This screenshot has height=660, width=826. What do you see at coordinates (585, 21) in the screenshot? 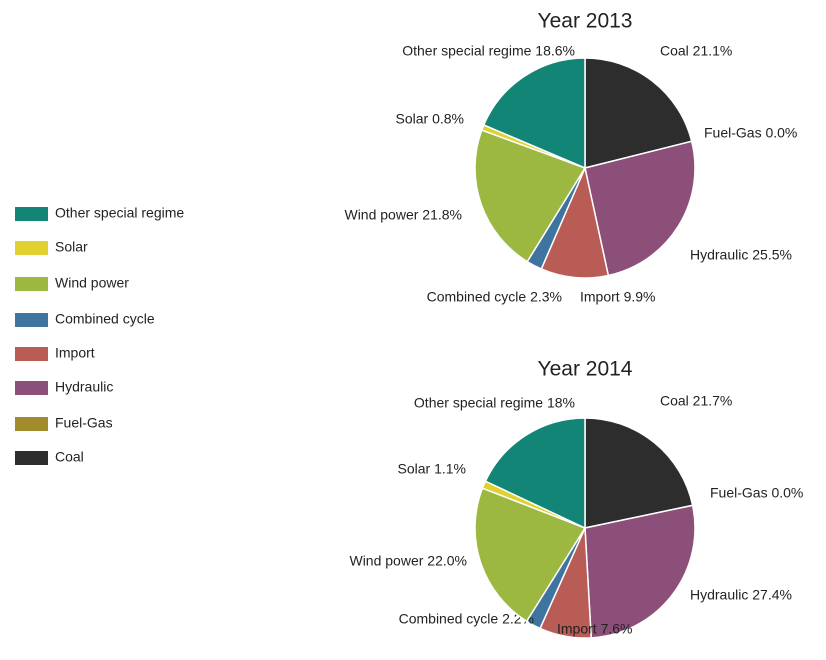
I see `chart-title: Year 2013` at bounding box center [585, 21].